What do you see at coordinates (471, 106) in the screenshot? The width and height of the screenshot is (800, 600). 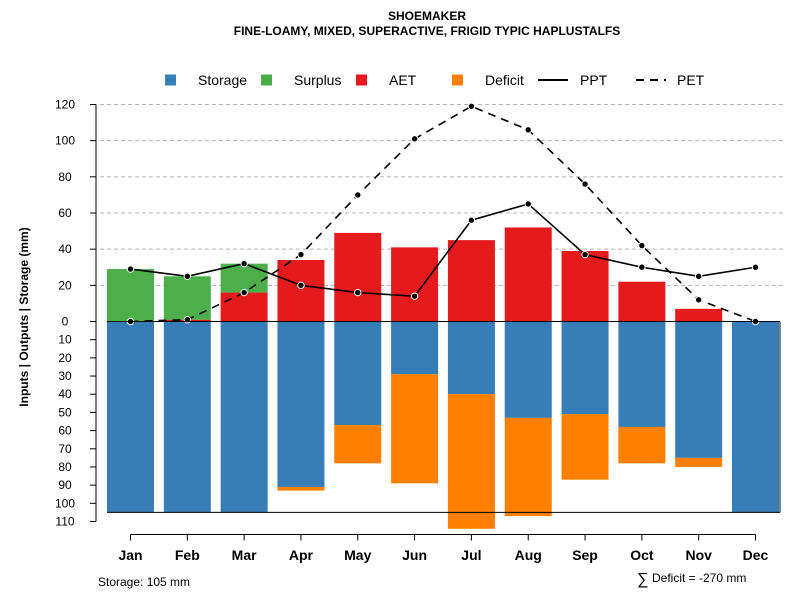 I see `pet-point-jul` at bounding box center [471, 106].